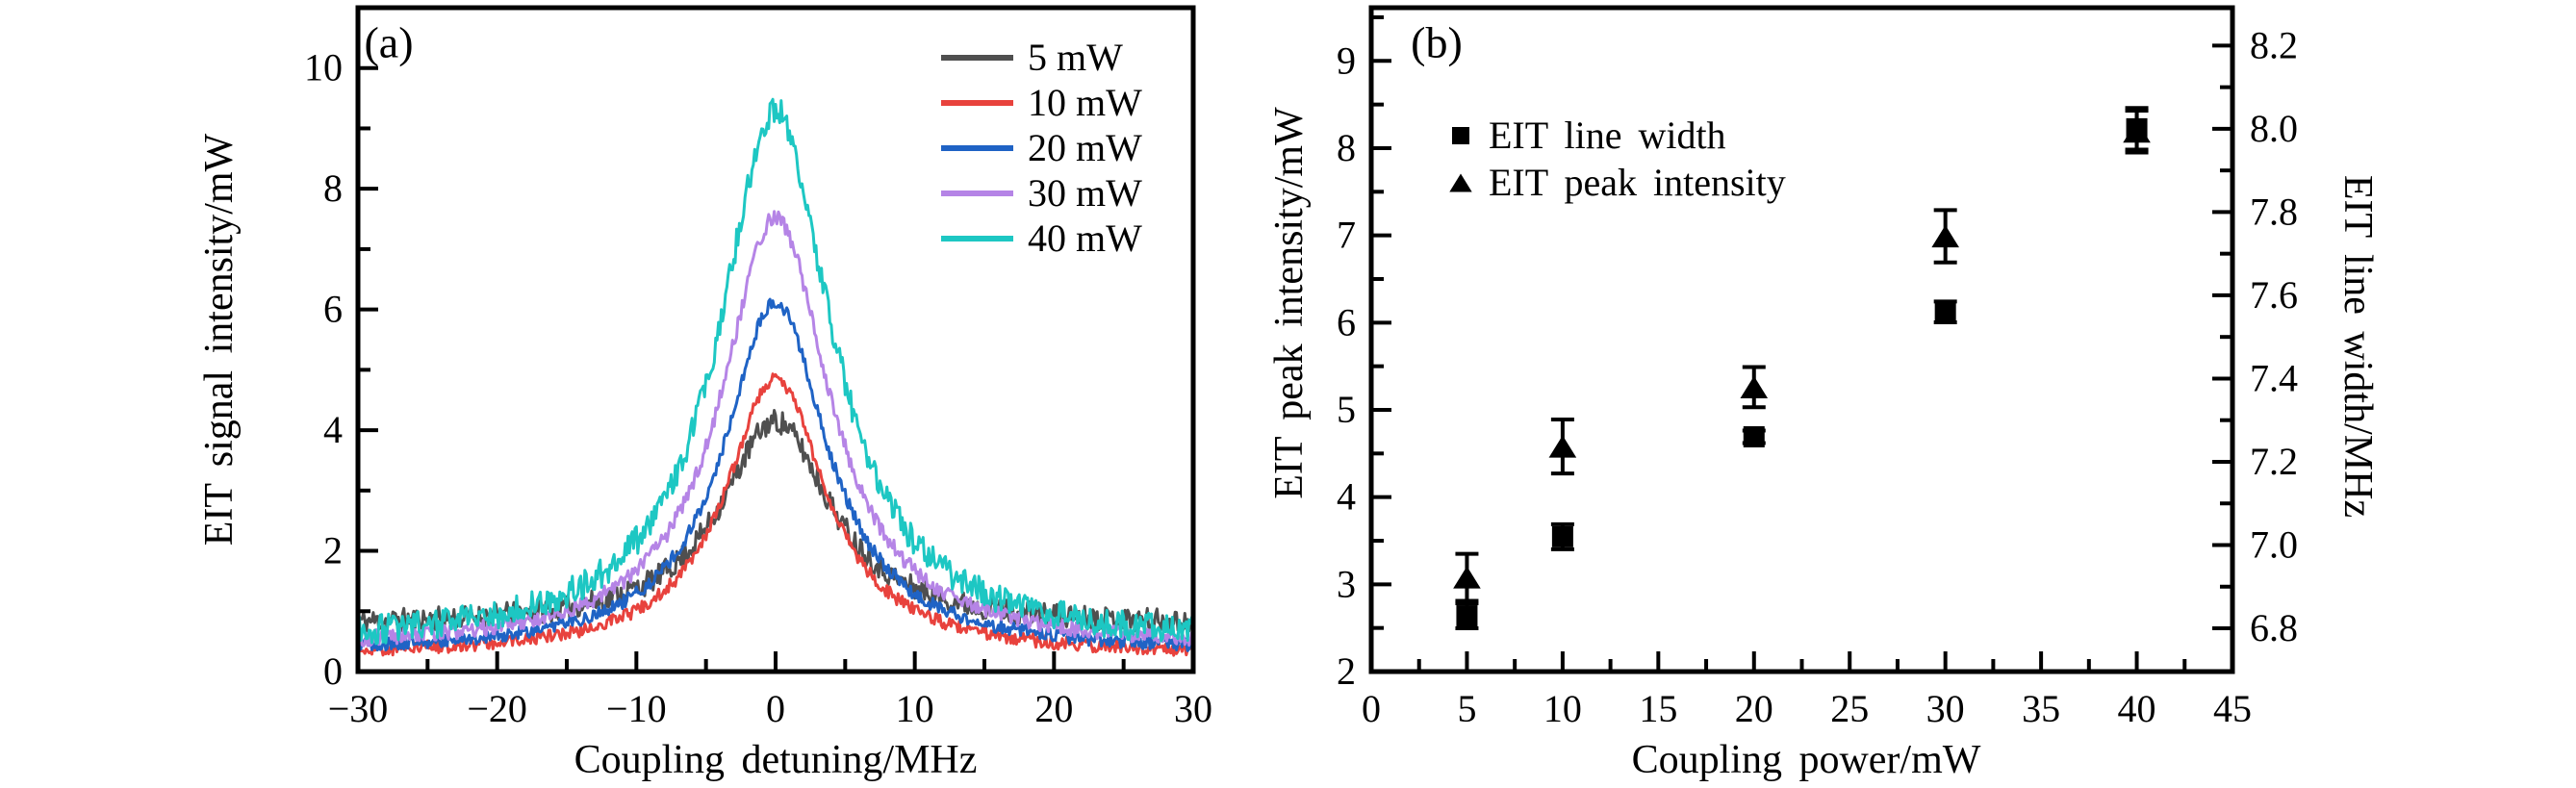 Image resolution: width=2576 pixels, height=788 pixels. Describe the element at coordinates (497, 709) in the screenshot. I see `tick-label: −20` at that location.